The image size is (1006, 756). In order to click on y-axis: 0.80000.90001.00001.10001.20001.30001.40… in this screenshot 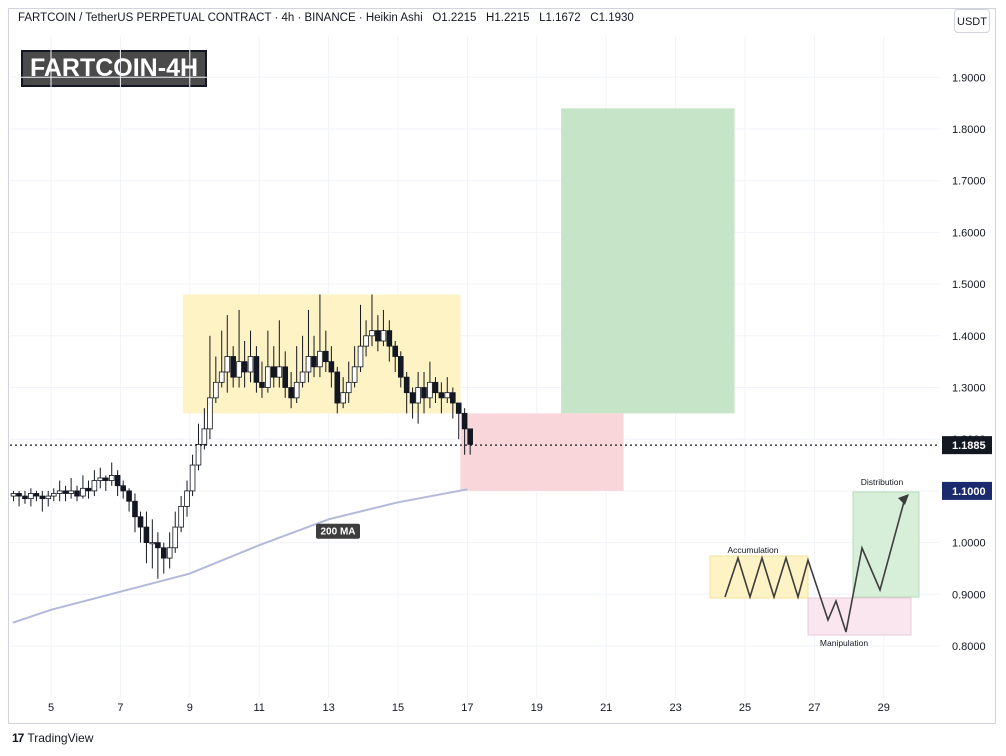, I will do `click(967, 362)`.